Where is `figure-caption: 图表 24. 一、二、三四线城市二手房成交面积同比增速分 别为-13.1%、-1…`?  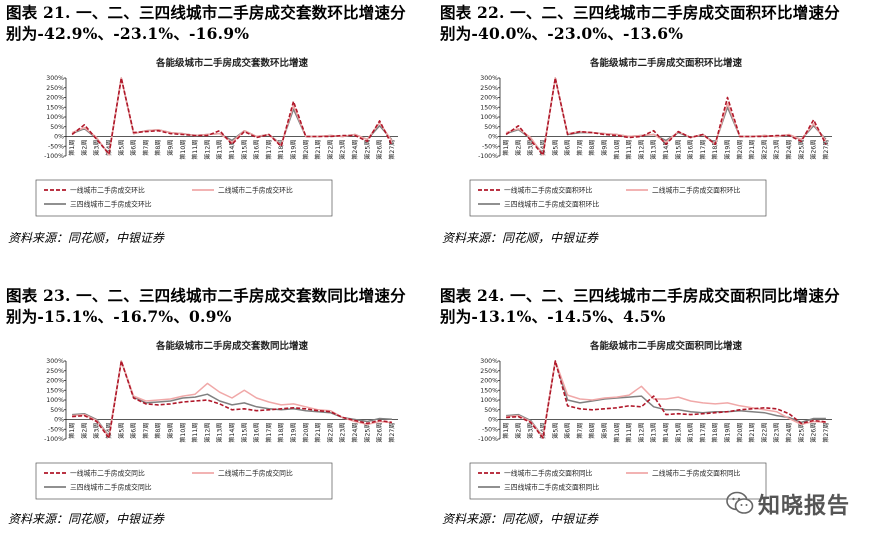
figure-caption: 图表 24. 一、二、三四线城市二手房成交面积同比增速分 别为-13.1%、-1… is located at coordinates (654, 306).